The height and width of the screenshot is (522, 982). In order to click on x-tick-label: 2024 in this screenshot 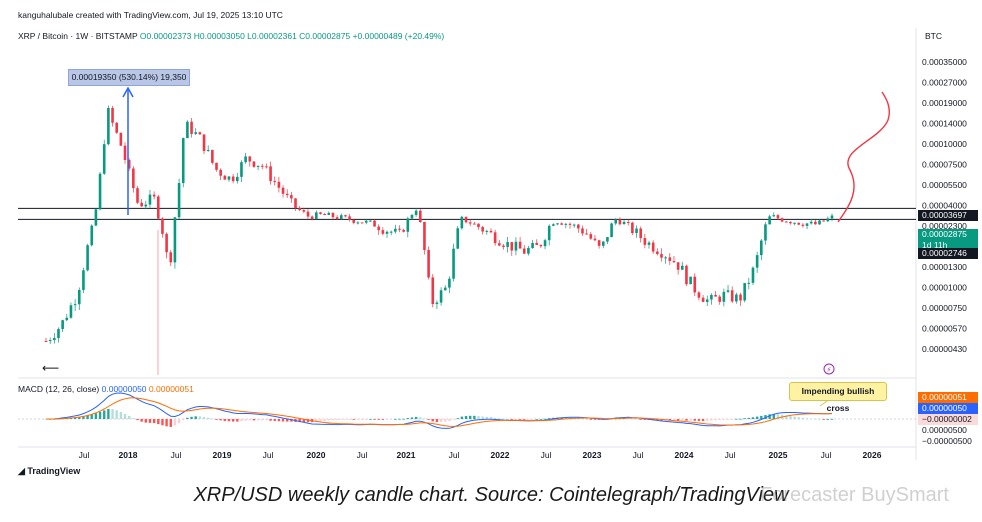, I will do `click(684, 455)`.